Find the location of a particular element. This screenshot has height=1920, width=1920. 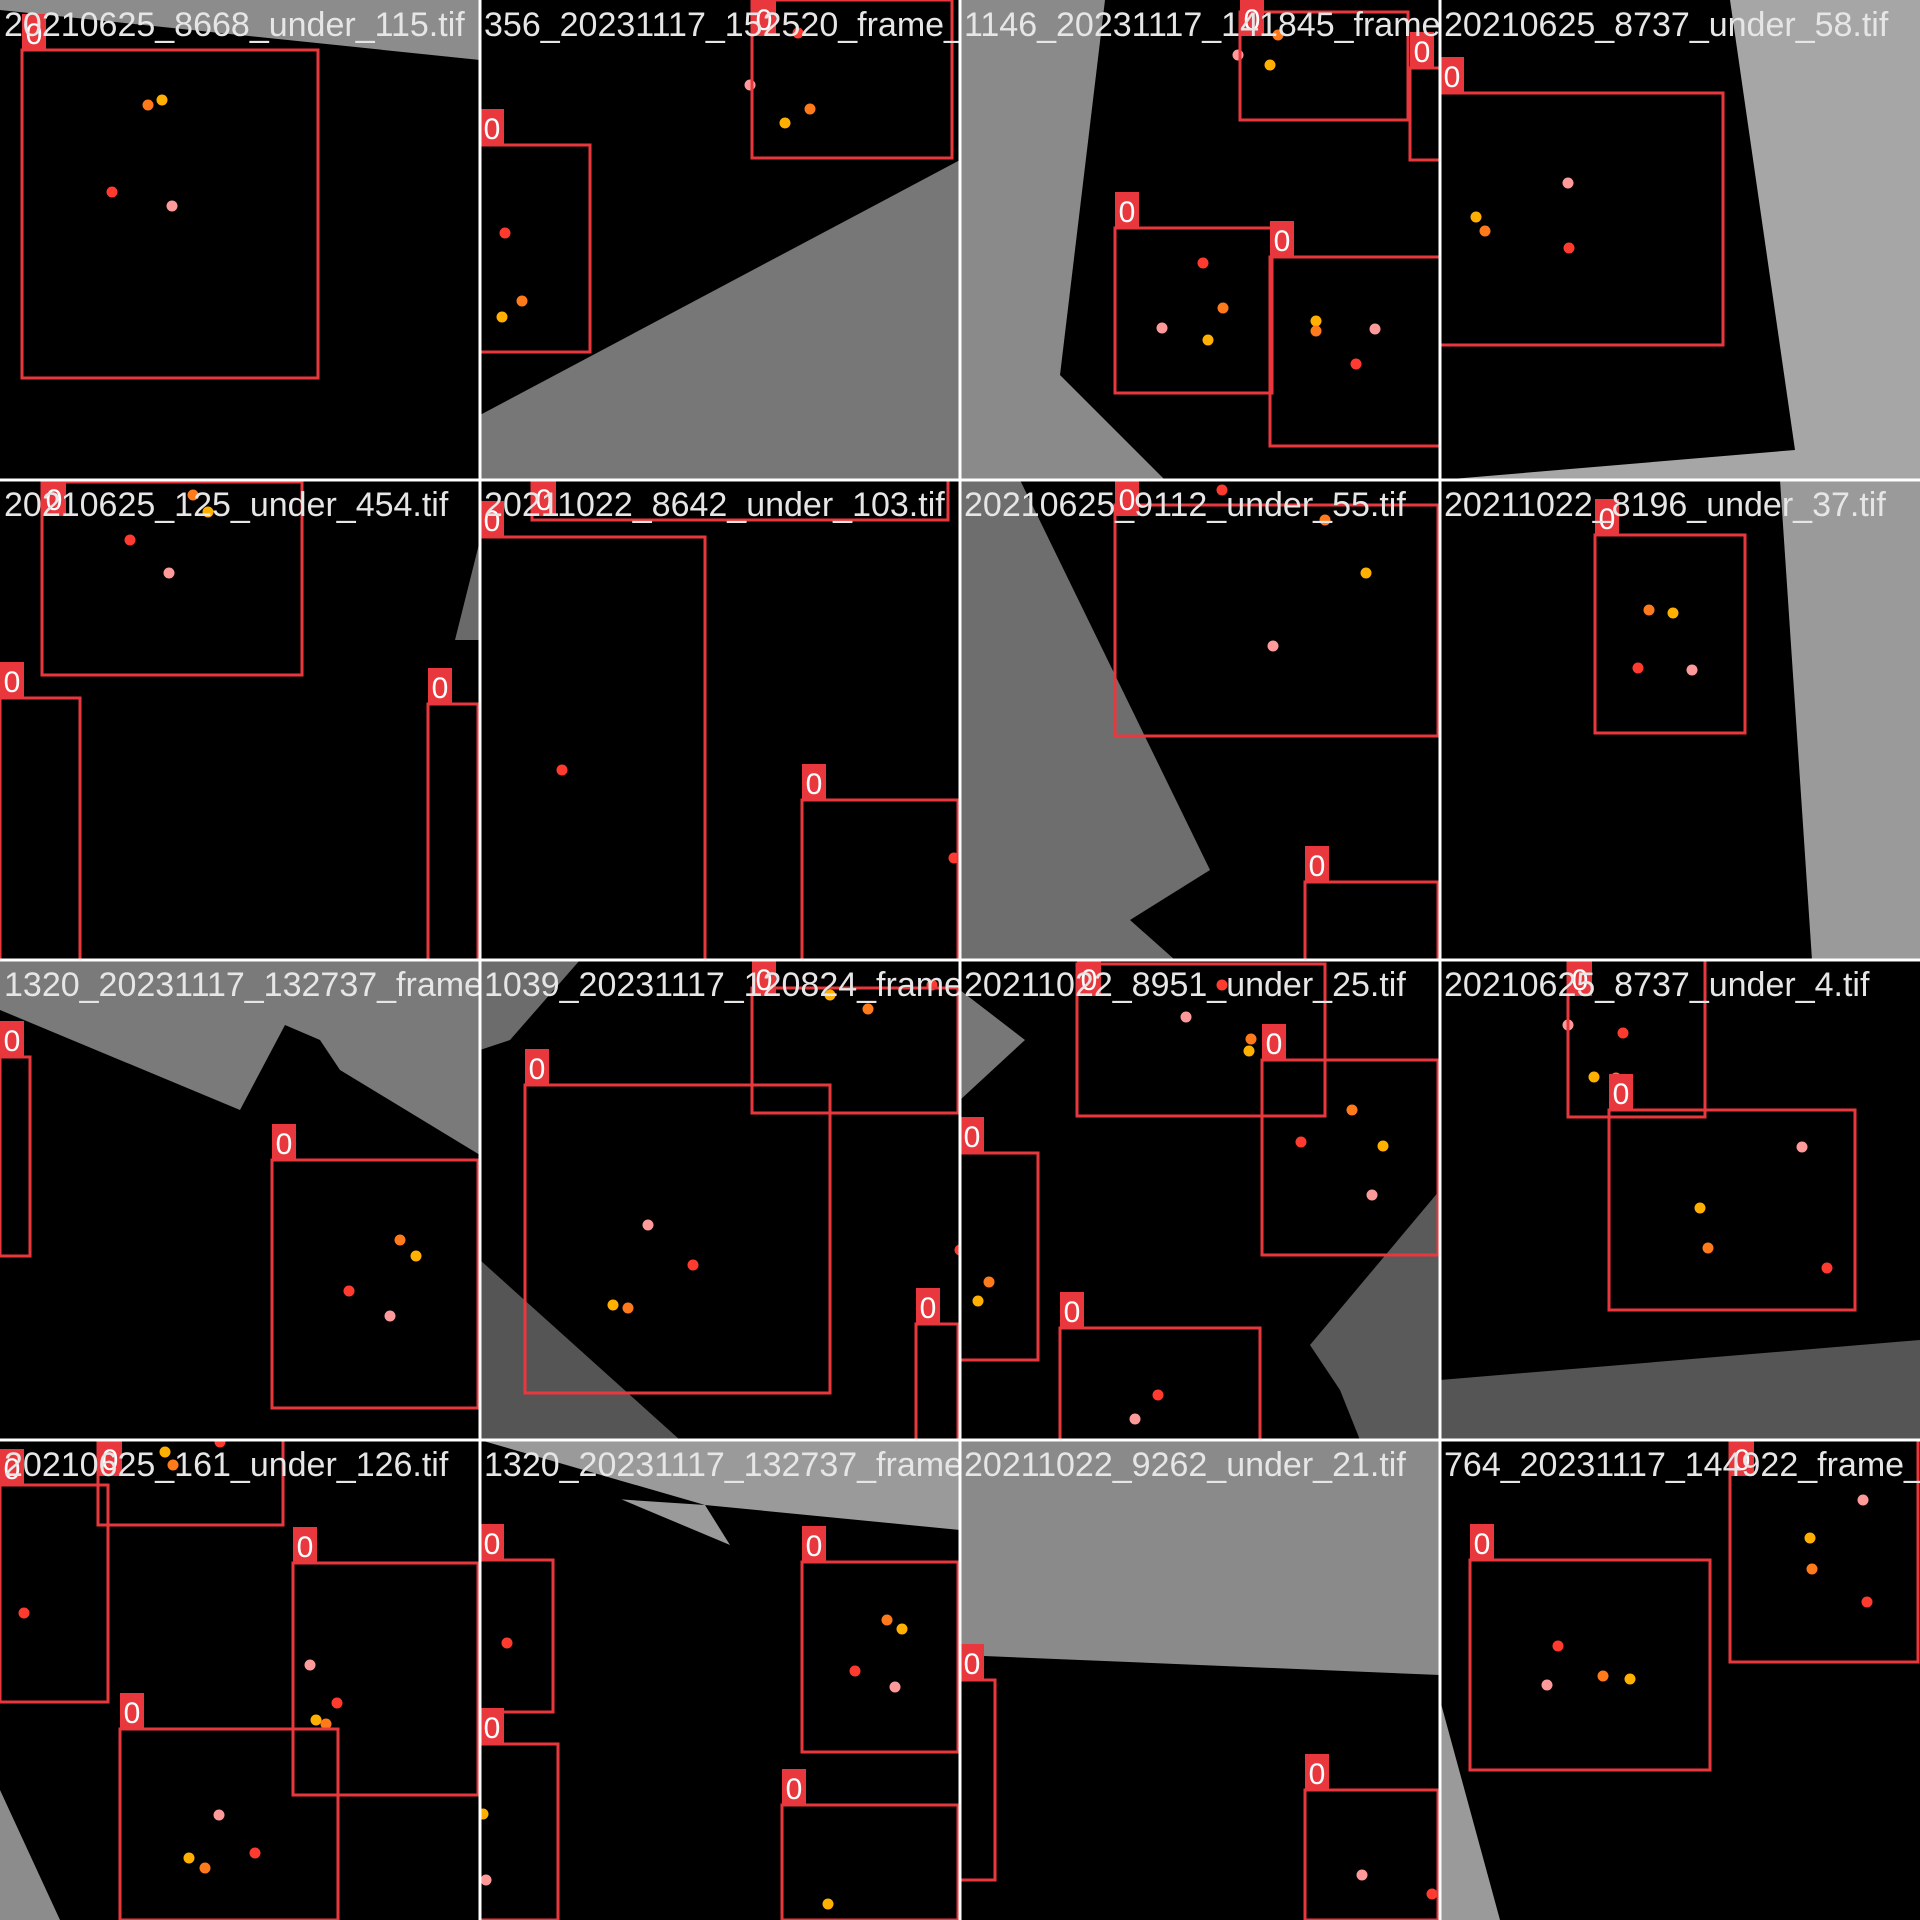

image-tile-4: 0 20210625_8737_under_58.tif is located at coordinates (1680, 240).